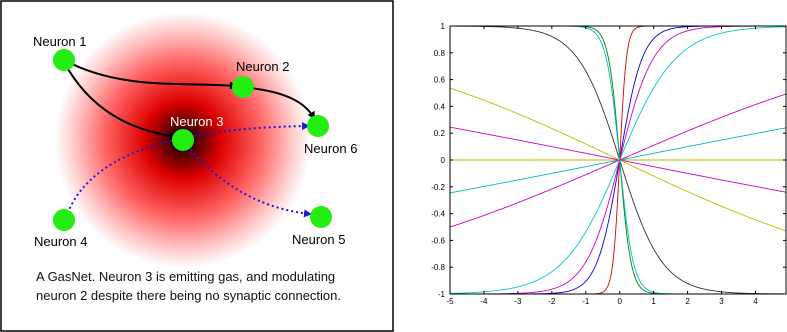  I want to click on neuron-3: Neuron 3, so click(196, 132).